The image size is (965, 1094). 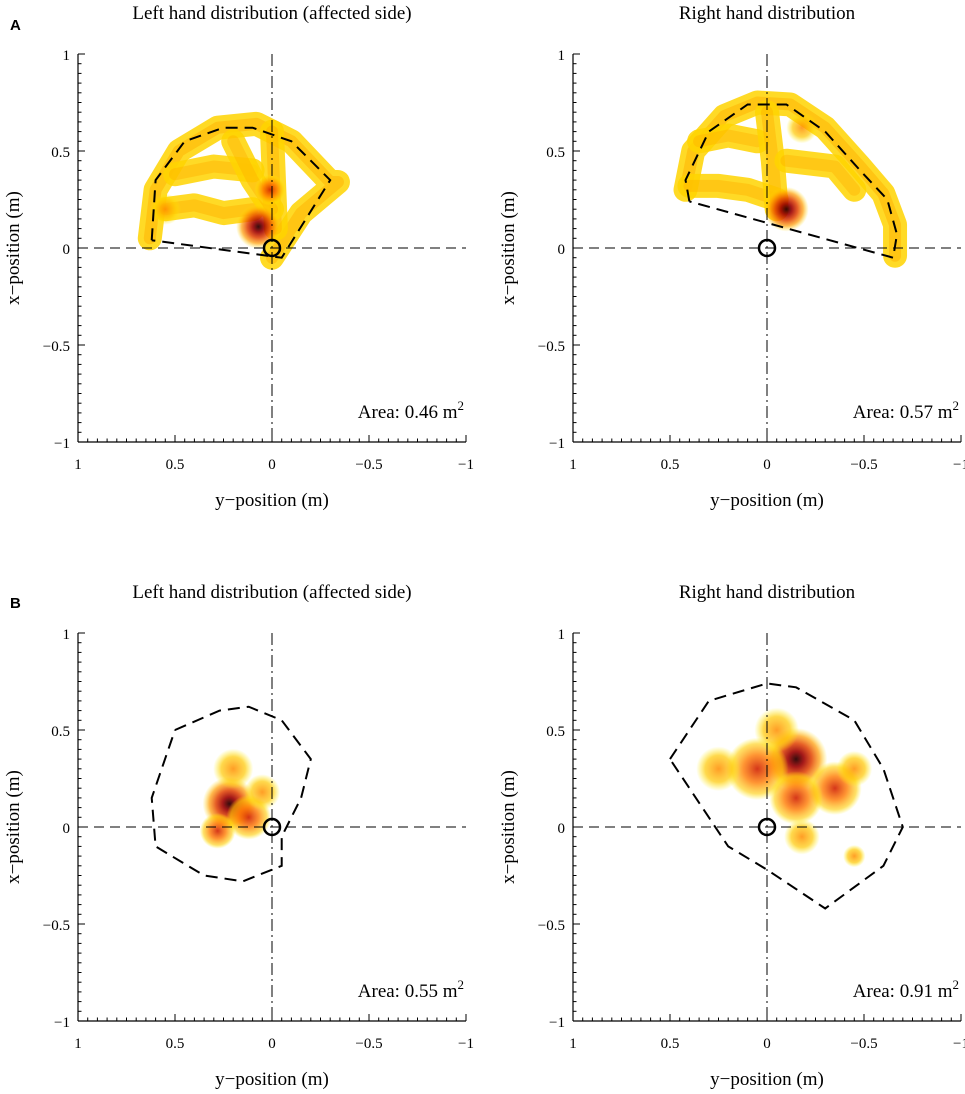 What do you see at coordinates (903, 412) in the screenshot?
I see `area-text: Area: 0.57 m` at bounding box center [903, 412].